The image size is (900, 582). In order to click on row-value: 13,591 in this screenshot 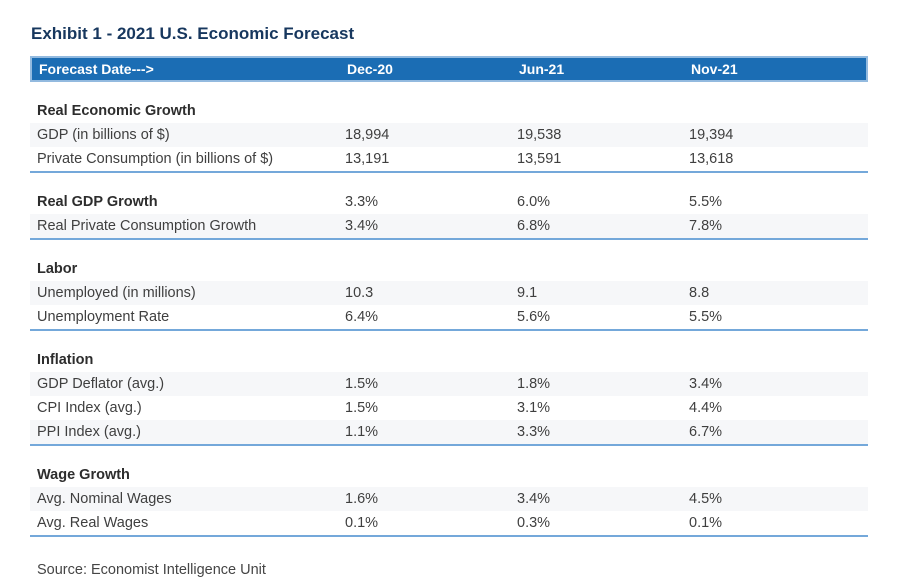, I will do `click(539, 159)`.